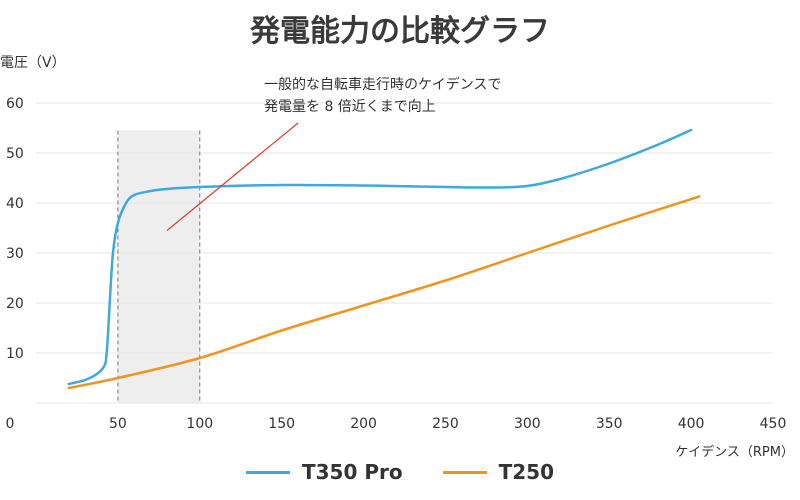 The height and width of the screenshot is (500, 800). What do you see at coordinates (350, 107) in the screenshot?
I see `annotation-line-2: 発電量を 8 倍近くまで向上` at bounding box center [350, 107].